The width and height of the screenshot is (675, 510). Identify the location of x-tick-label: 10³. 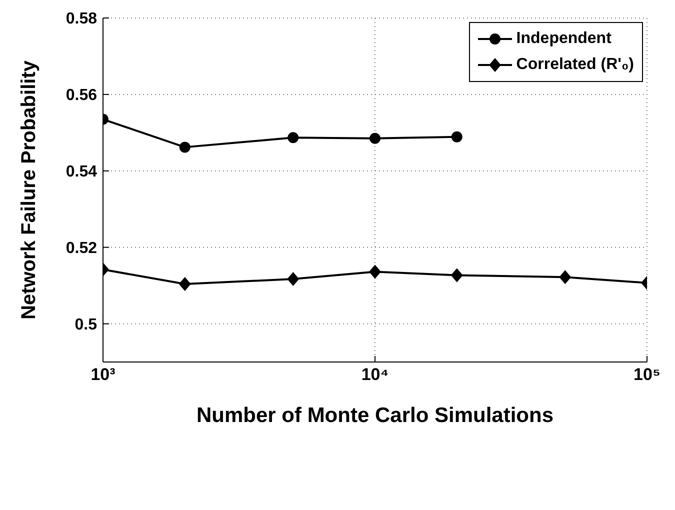
(103, 374).